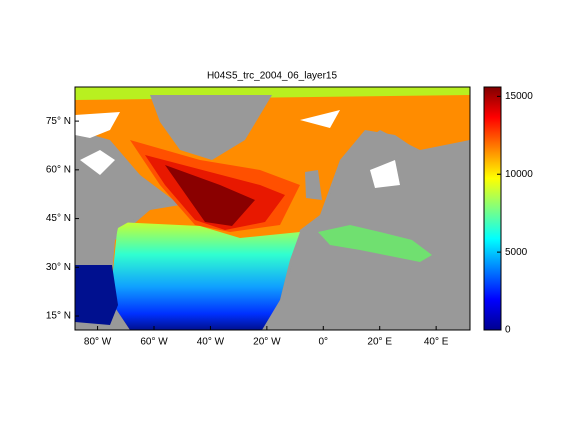 The image size is (576, 432). I want to click on lat-tick-label: 15° N, so click(58, 316).